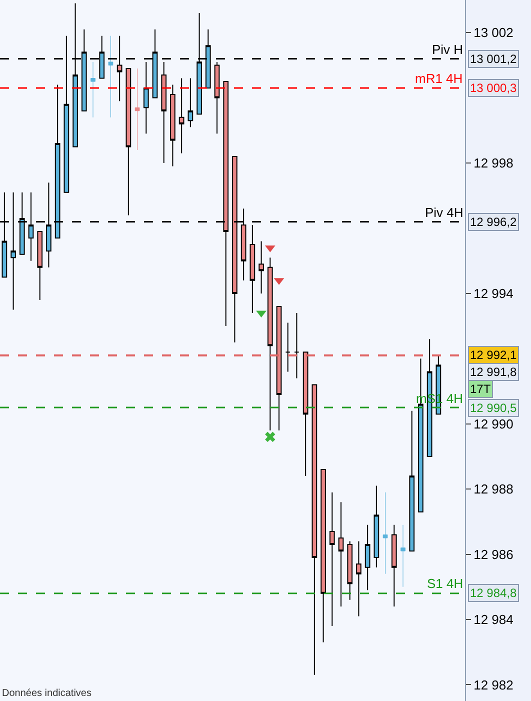 Image resolution: width=531 pixels, height=701 pixels. Describe the element at coordinates (494, 163) in the screenshot. I see `y-tick-label: 12 998` at that location.